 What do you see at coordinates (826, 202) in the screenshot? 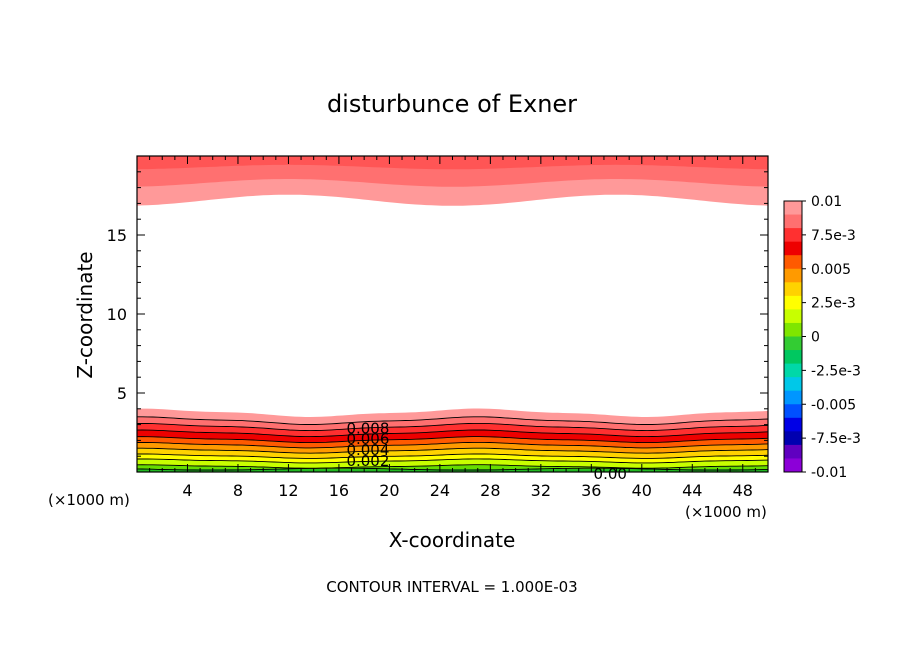
I see `colorbar-label: 0.01` at bounding box center [826, 202].